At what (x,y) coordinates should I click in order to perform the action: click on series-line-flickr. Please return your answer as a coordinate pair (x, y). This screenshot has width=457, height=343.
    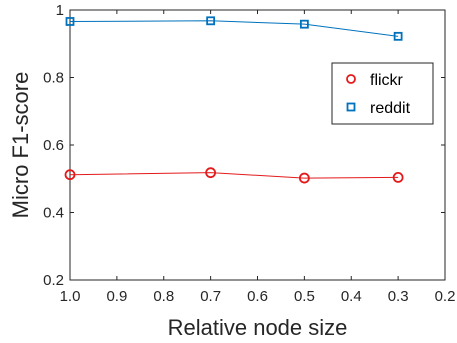
    Looking at the image, I should click on (234, 175).